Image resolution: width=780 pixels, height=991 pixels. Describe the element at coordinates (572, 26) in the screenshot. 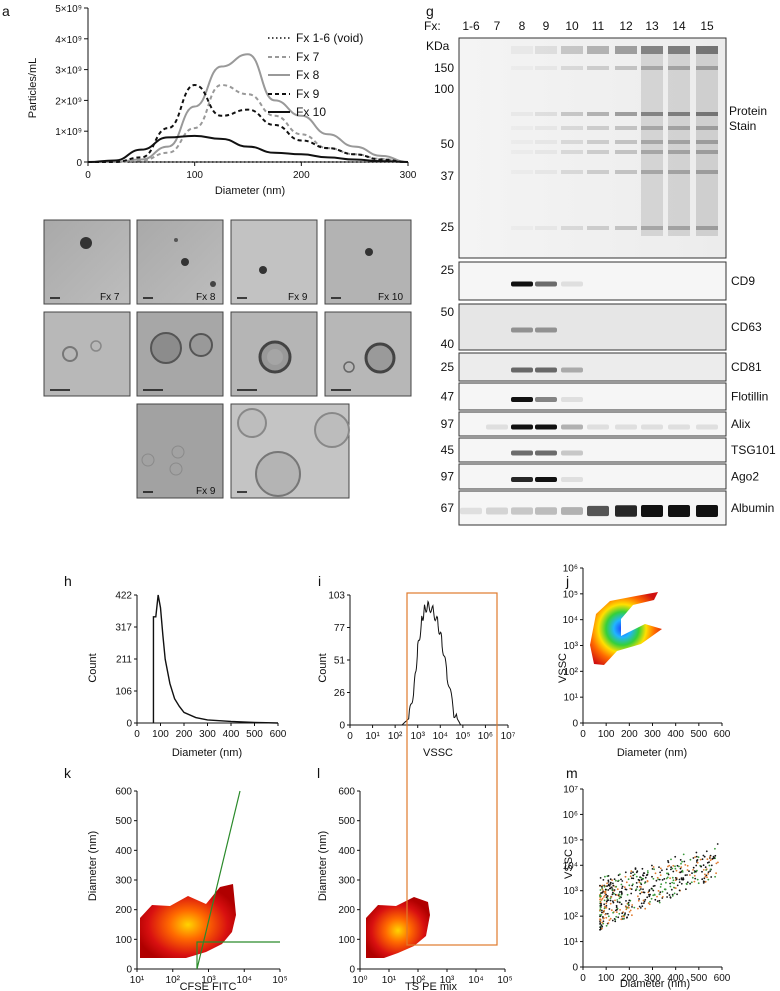

I see `g-lane-label: 10` at that location.